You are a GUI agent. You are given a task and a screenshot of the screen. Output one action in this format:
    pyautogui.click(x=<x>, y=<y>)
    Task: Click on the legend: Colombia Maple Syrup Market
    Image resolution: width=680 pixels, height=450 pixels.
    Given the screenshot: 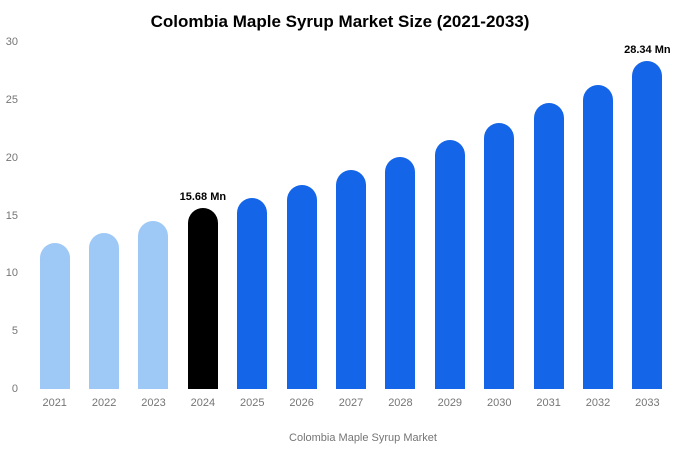 What is the action you would take?
    pyautogui.click(x=340, y=437)
    